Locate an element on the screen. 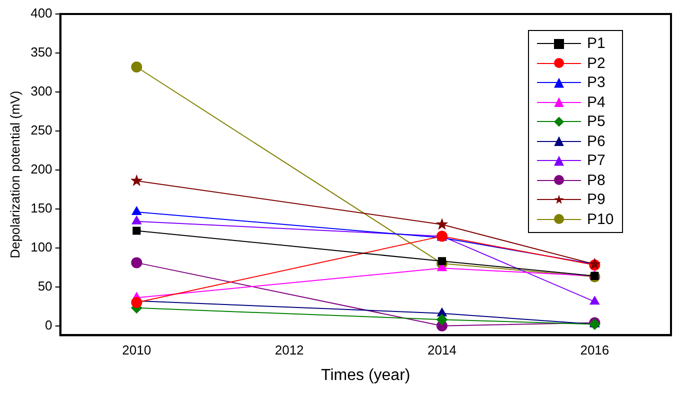 The height and width of the screenshot is (393, 683). legend-label: P7 is located at coordinates (596, 161).